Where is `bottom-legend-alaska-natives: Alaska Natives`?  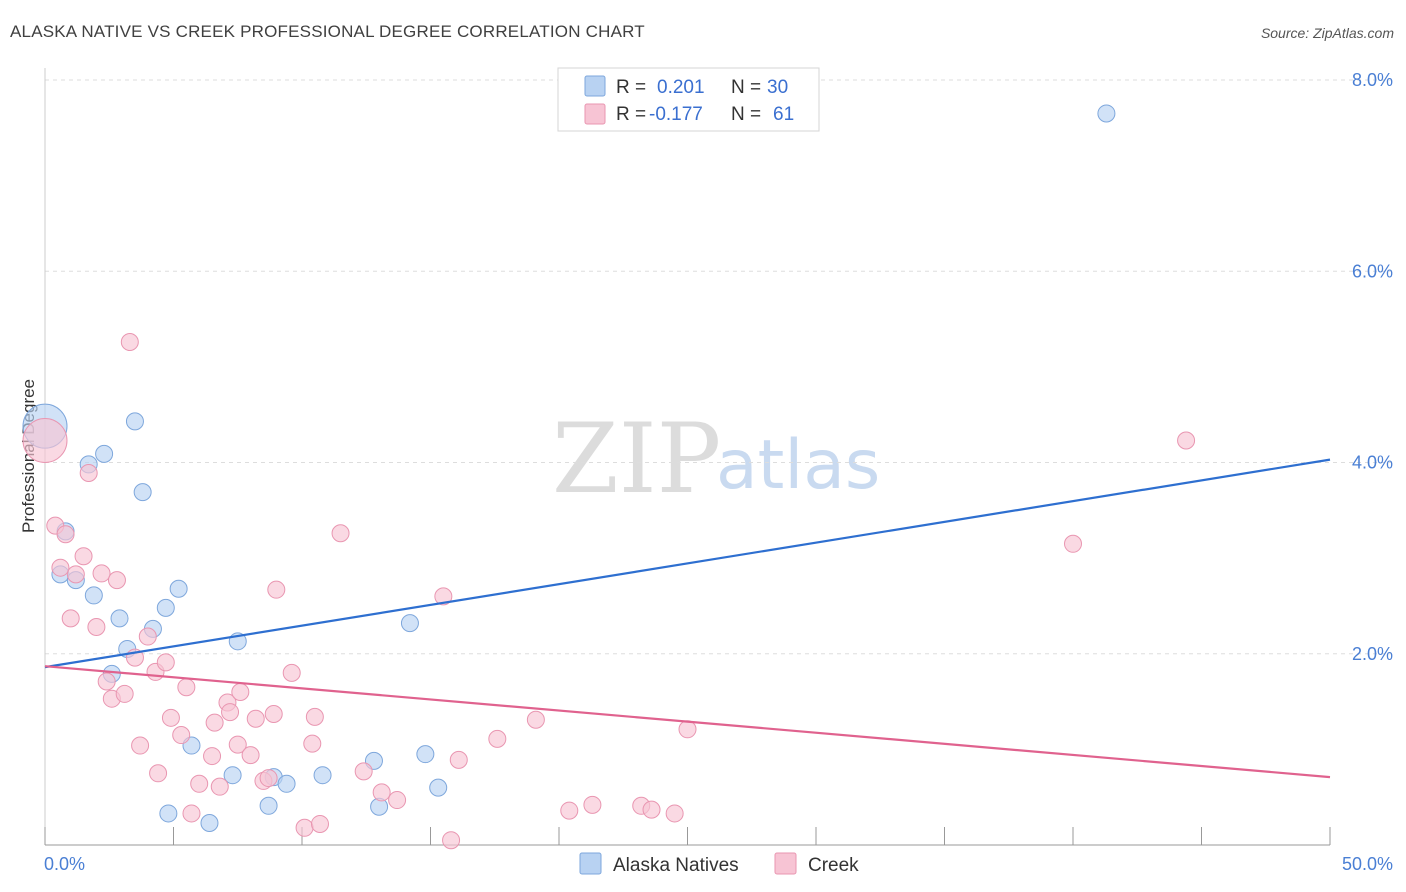
bottom-legend-alaska-natives: Alaska Natives is located at coordinates (676, 865).